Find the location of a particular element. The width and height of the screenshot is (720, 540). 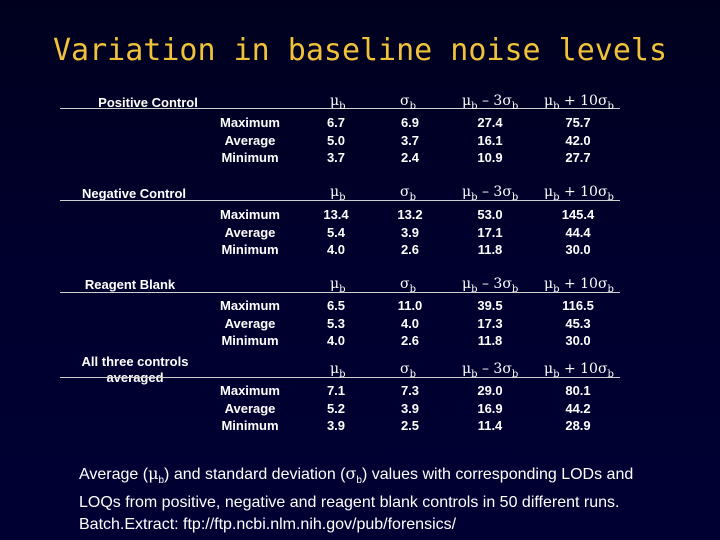

table-cell: 80.1 is located at coordinates (578, 390).